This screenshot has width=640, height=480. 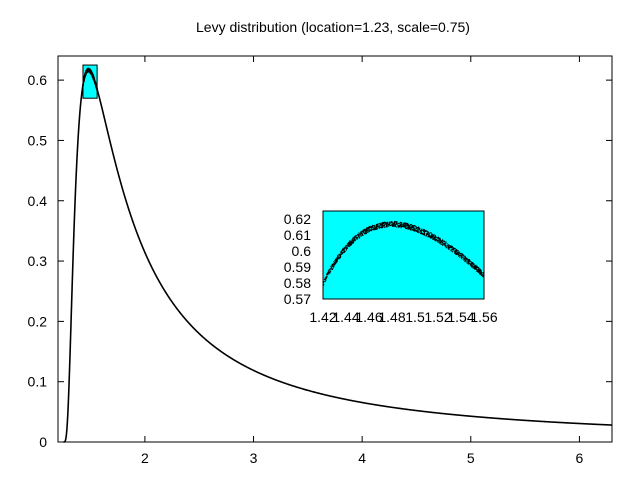 What do you see at coordinates (580, 458) in the screenshot?
I see `x-tick-label: 6` at bounding box center [580, 458].